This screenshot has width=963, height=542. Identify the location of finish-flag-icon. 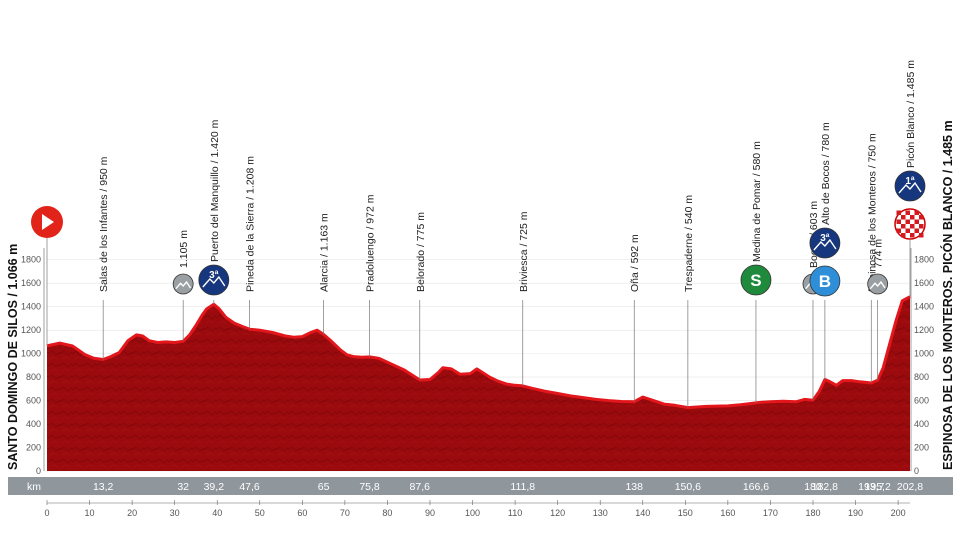
(910, 224).